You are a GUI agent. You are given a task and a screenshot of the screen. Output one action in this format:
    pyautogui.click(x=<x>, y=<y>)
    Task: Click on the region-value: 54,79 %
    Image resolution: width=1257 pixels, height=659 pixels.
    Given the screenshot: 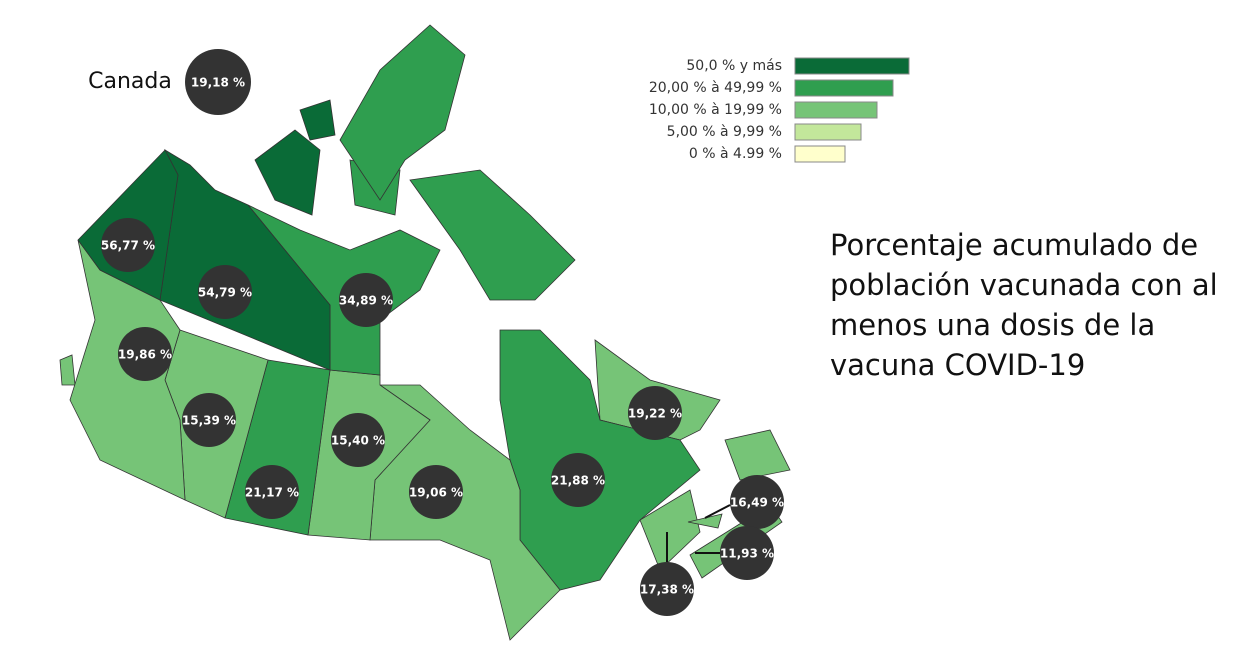 What is the action you would take?
    pyautogui.click(x=225, y=293)
    